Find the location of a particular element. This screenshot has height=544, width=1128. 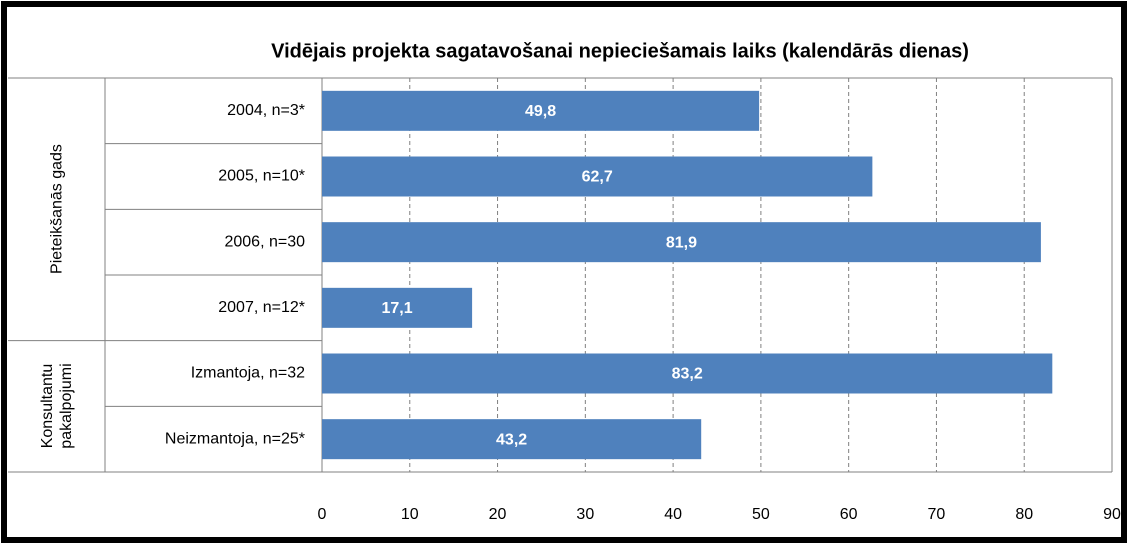

x-tick-label: 50 is located at coordinates (761, 514).